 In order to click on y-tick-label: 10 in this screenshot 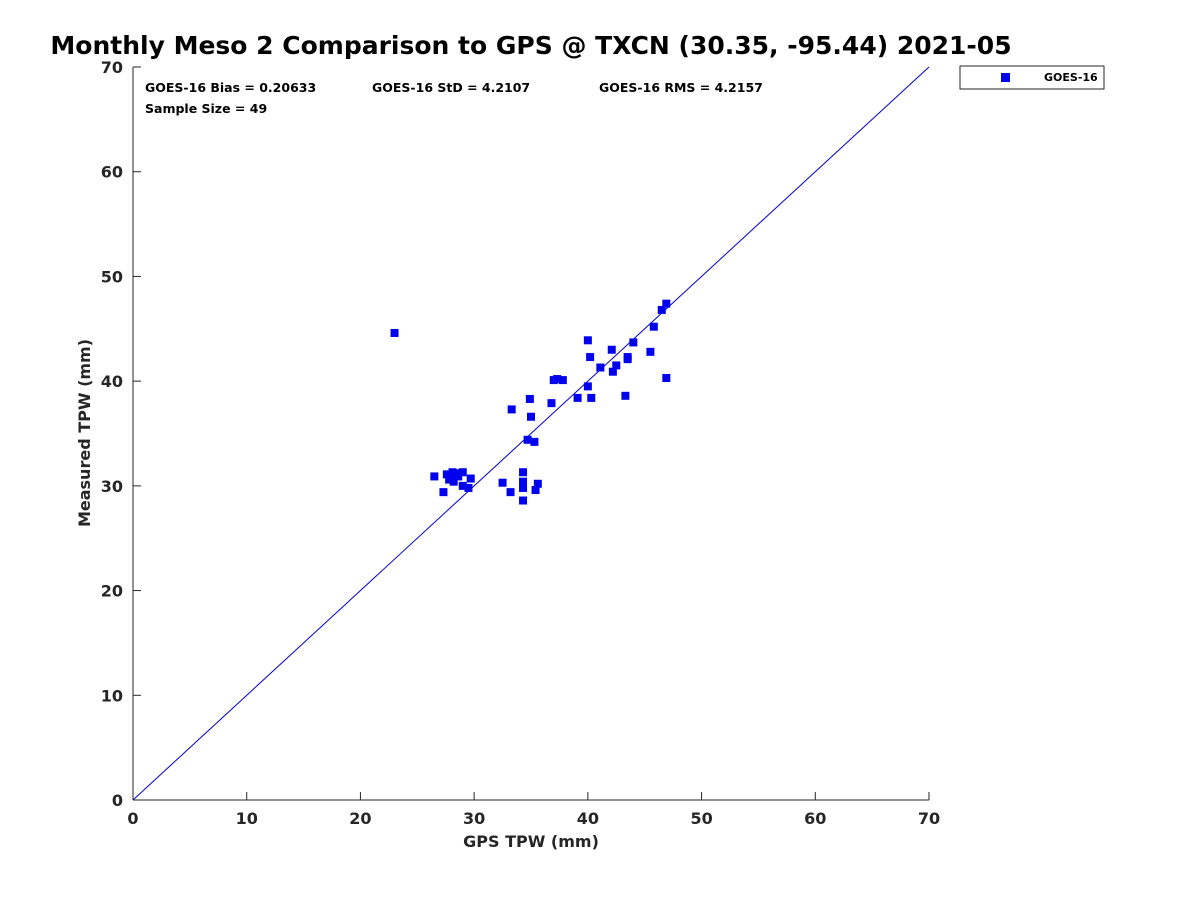, I will do `click(112, 695)`.